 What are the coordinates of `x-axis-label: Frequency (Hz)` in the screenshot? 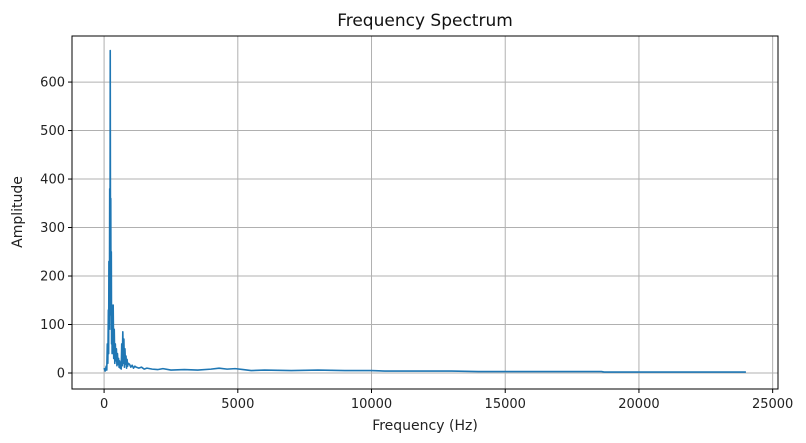 It's located at (425, 426).